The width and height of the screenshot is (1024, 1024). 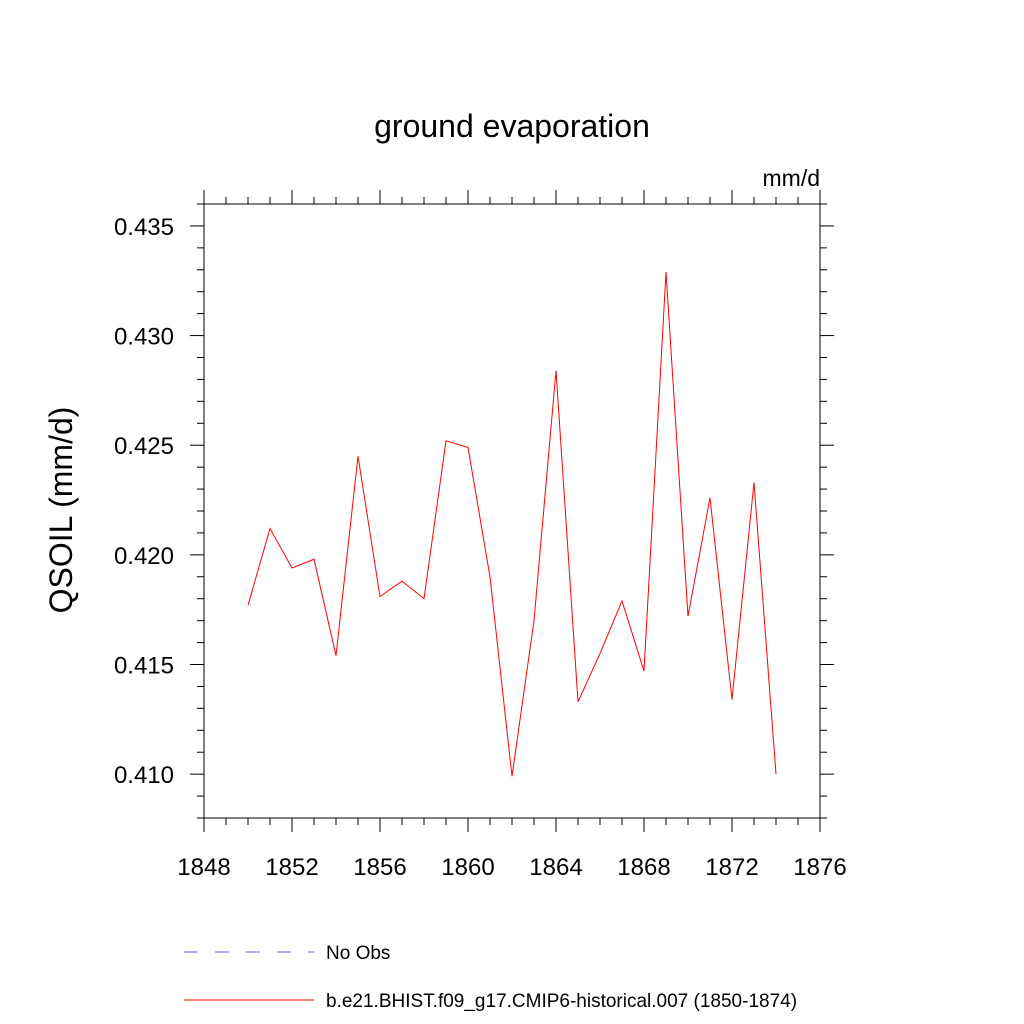 I want to click on y-tick-label: 0.420, so click(x=144, y=556).